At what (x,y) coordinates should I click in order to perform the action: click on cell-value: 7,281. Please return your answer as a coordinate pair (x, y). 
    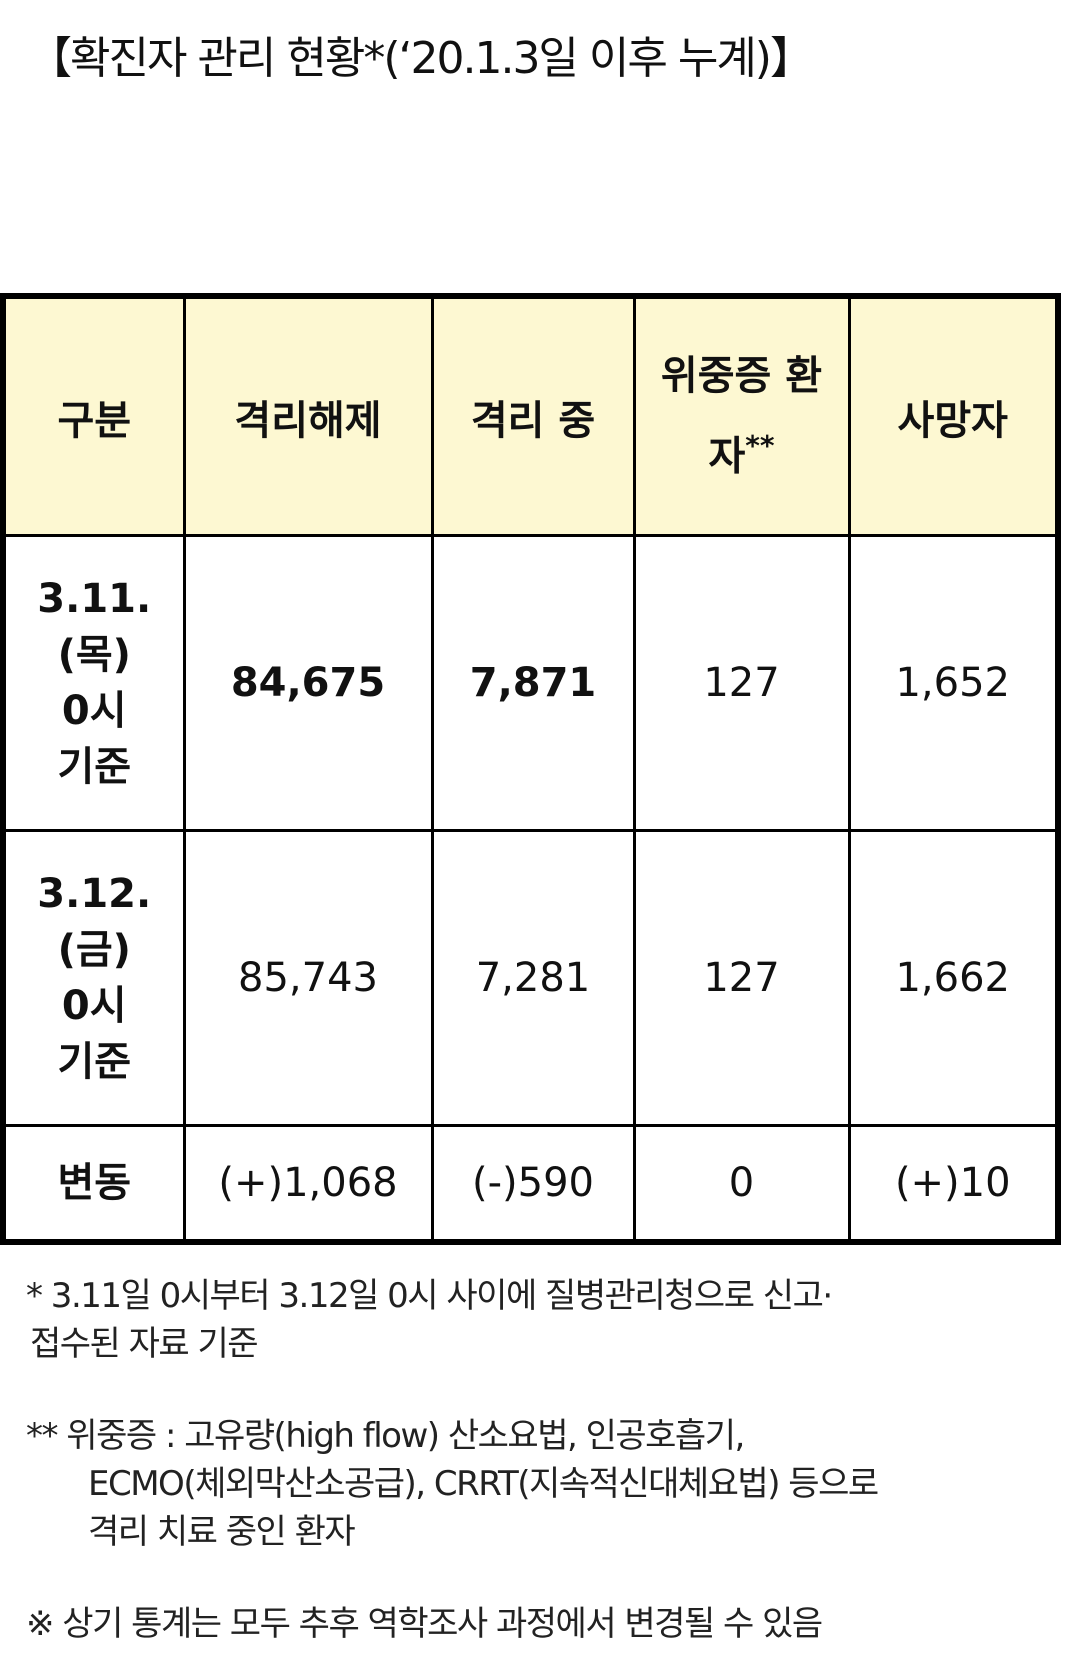
    Looking at the image, I should click on (533, 978).